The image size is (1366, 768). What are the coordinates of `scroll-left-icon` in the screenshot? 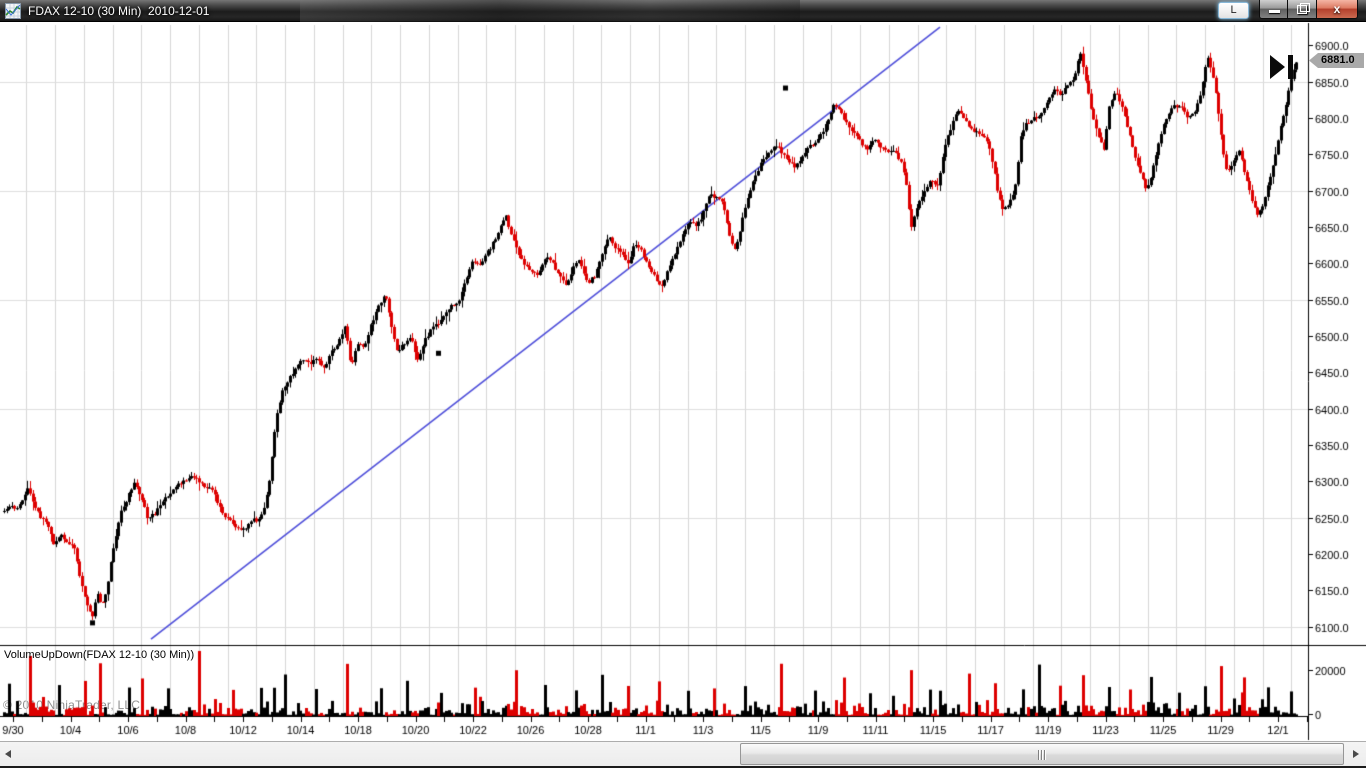 It's located at (8, 754).